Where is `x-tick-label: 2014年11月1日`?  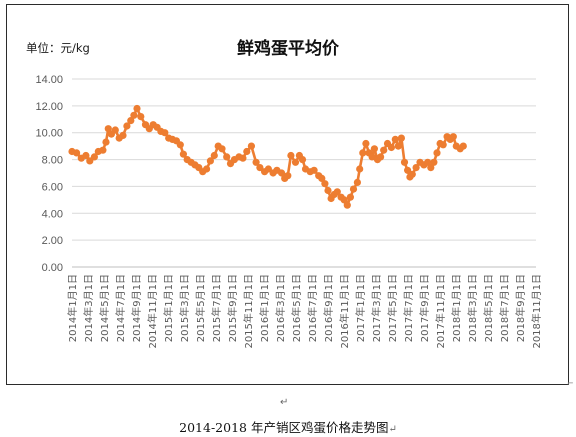 x-tick-label: 2014年11月1日 is located at coordinates (152, 311).